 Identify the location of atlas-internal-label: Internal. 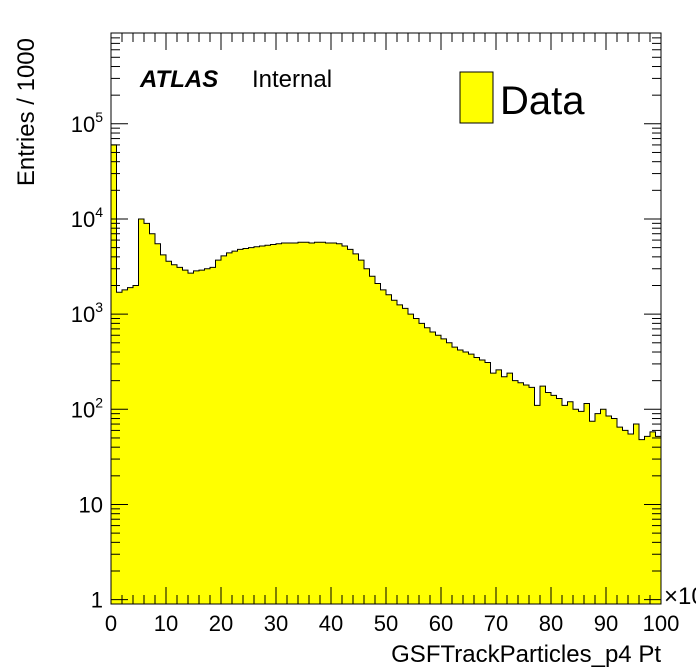
(292, 79).